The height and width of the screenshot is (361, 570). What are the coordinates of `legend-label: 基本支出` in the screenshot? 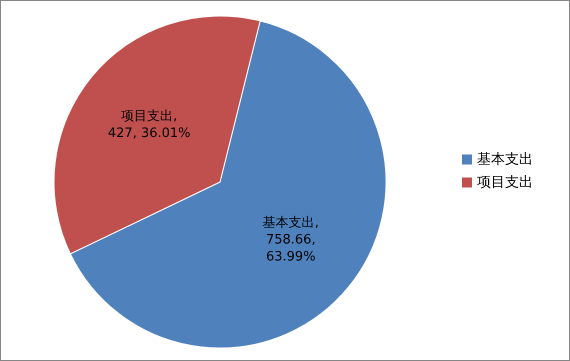 It's located at (505, 159).